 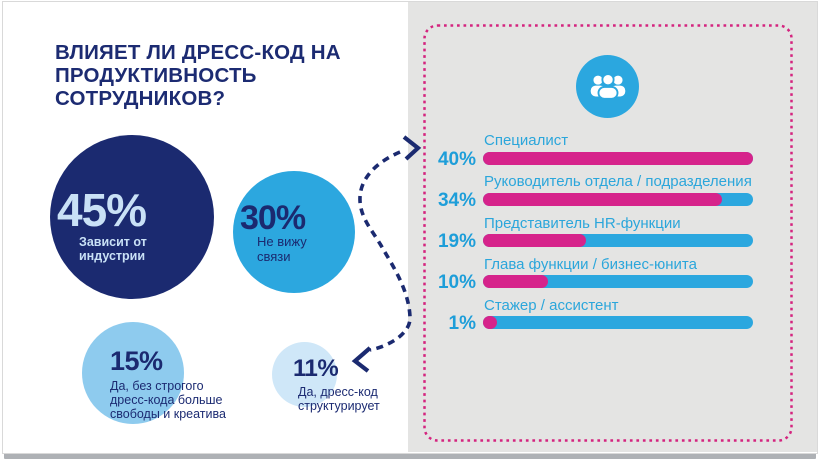 I want to click on bar-label-specialist: Специалист, so click(x=526, y=140).